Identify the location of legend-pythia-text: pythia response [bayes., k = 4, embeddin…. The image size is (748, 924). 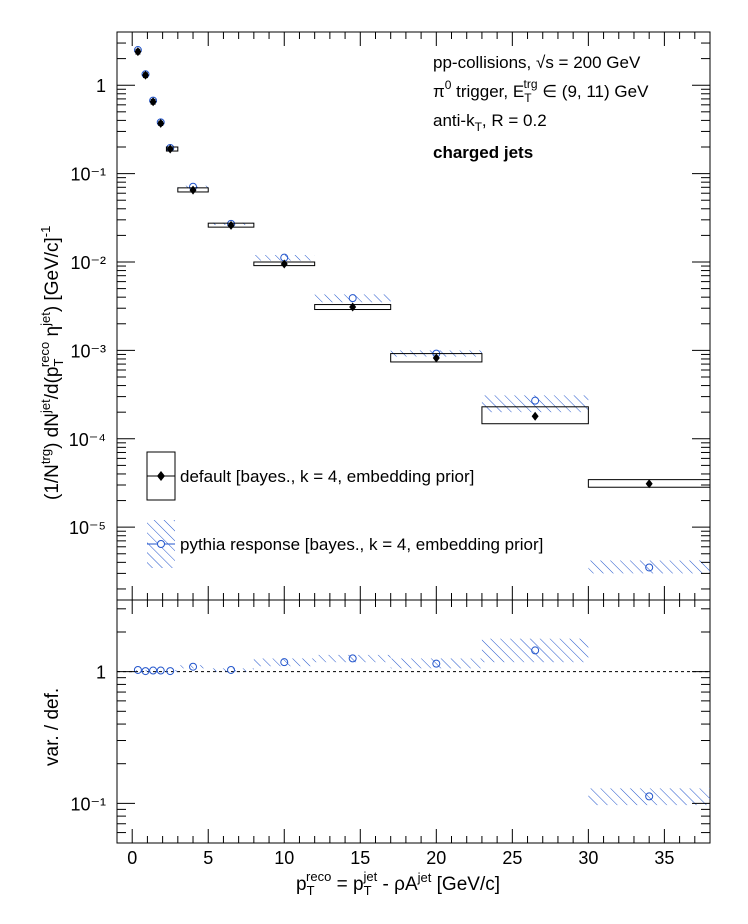
(361, 544).